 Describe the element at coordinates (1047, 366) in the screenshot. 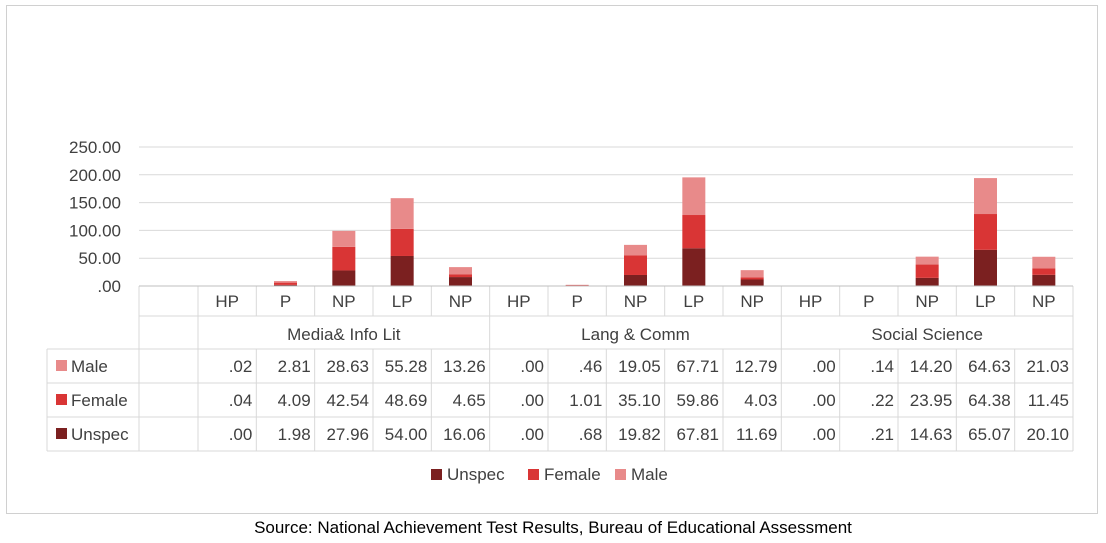

I see `table-cell: 21.03` at that location.